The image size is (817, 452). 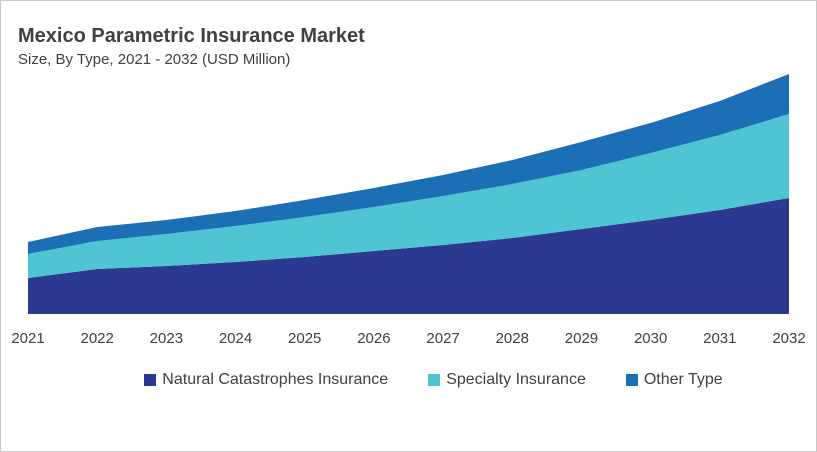 I want to click on x-tick-label: 2023, so click(x=166, y=338).